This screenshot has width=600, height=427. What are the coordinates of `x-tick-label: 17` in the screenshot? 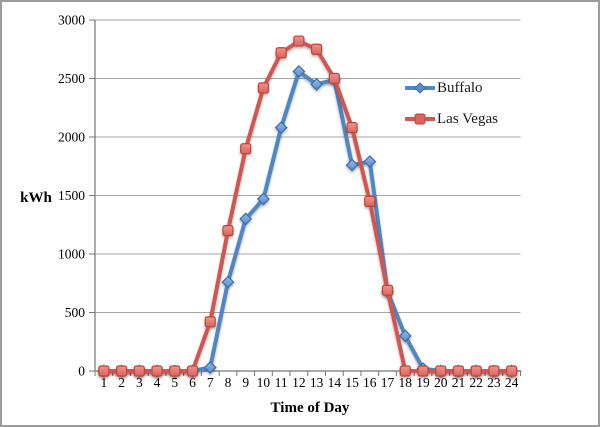 It's located at (388, 382).